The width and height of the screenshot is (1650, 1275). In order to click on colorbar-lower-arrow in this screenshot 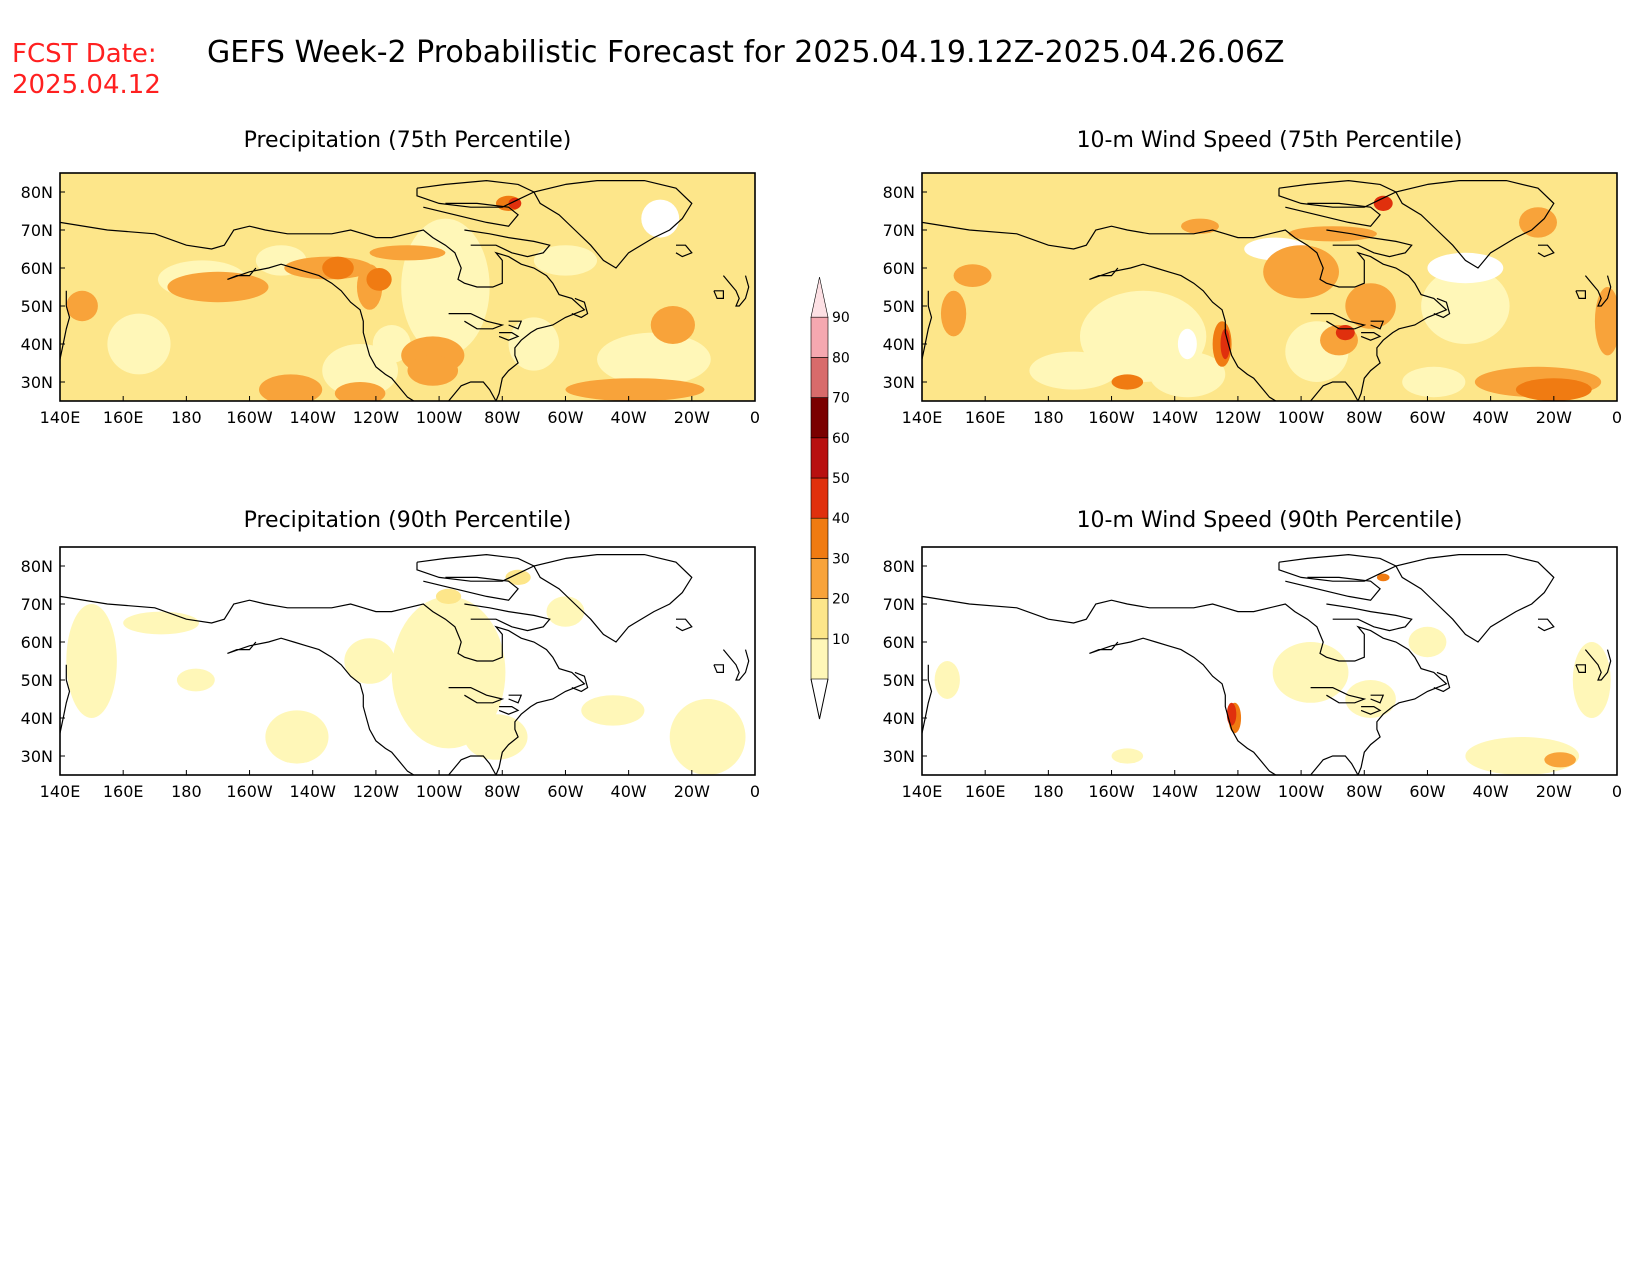, I will do `click(819, 699)`.